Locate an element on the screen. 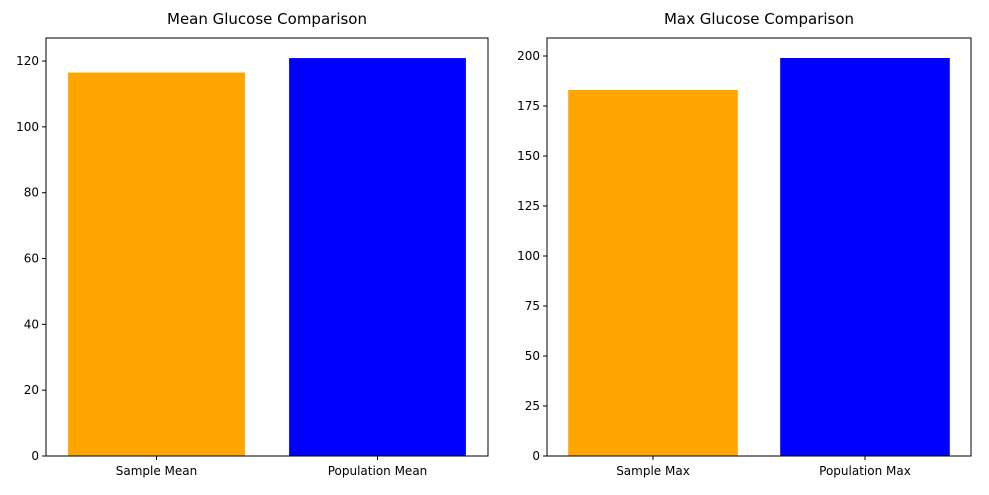  y-tick-label: 50 is located at coordinates (532, 356).